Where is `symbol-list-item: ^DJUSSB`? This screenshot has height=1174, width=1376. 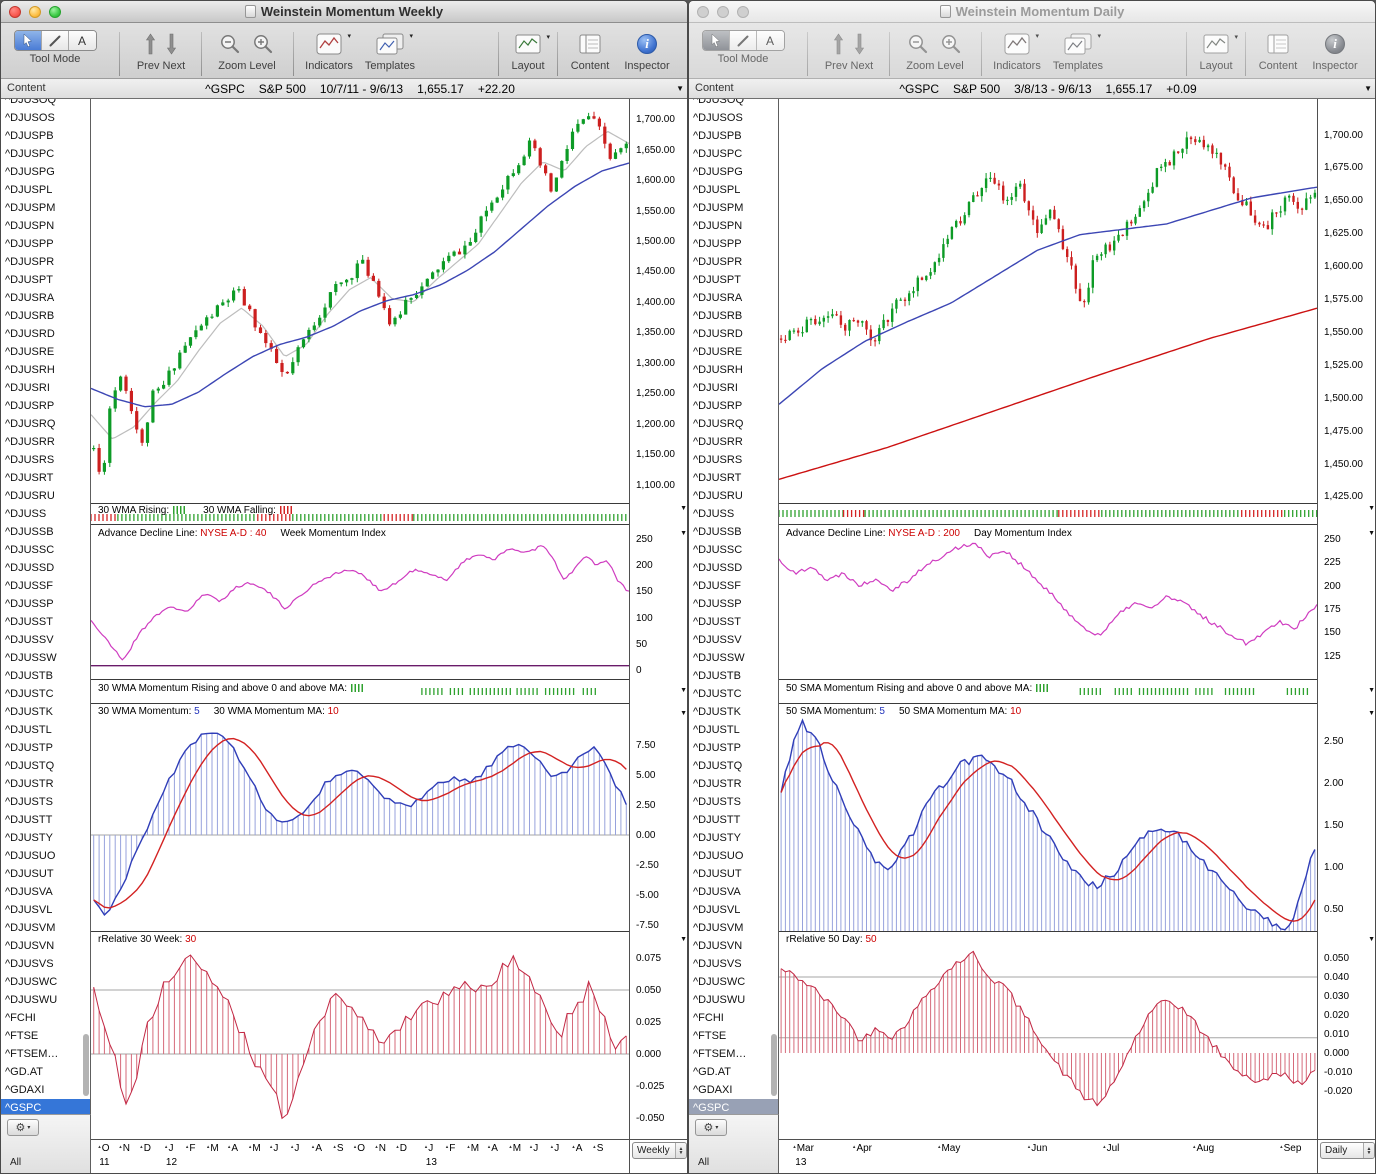
symbol-list-item: ^DJUSSB is located at coordinates (29, 532).